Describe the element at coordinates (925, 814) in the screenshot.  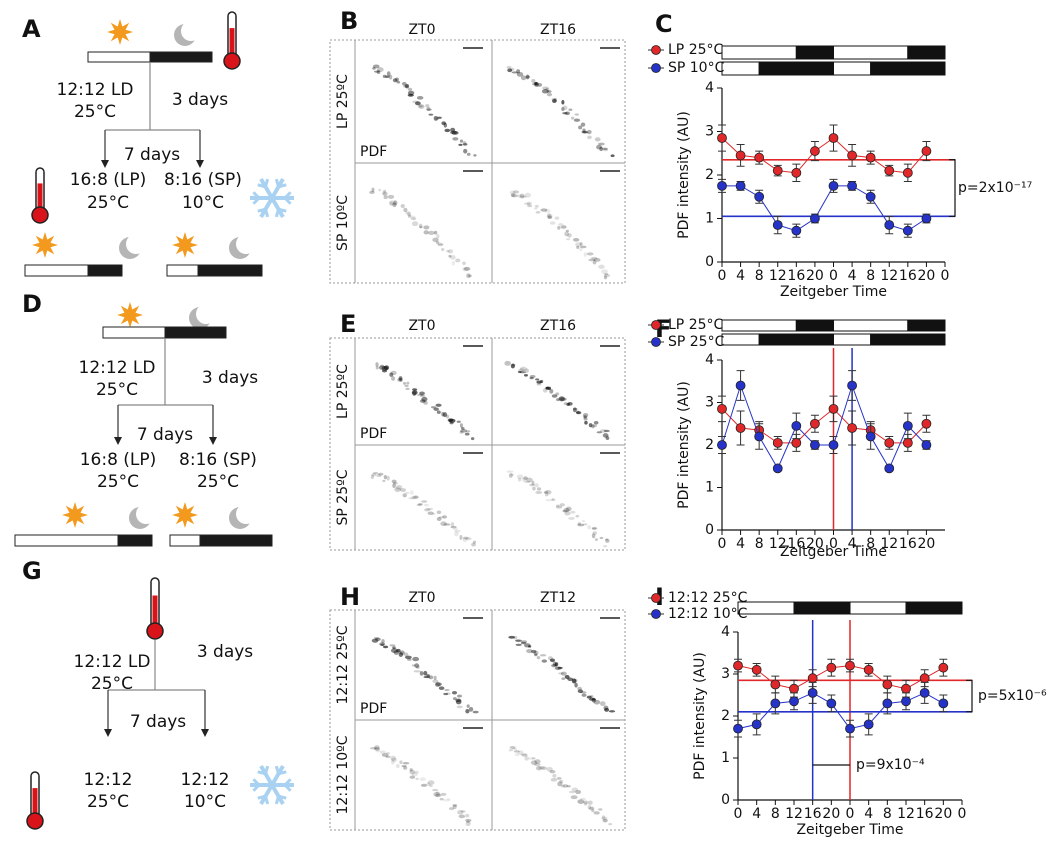
I see `x-tick-label: 16` at that location.